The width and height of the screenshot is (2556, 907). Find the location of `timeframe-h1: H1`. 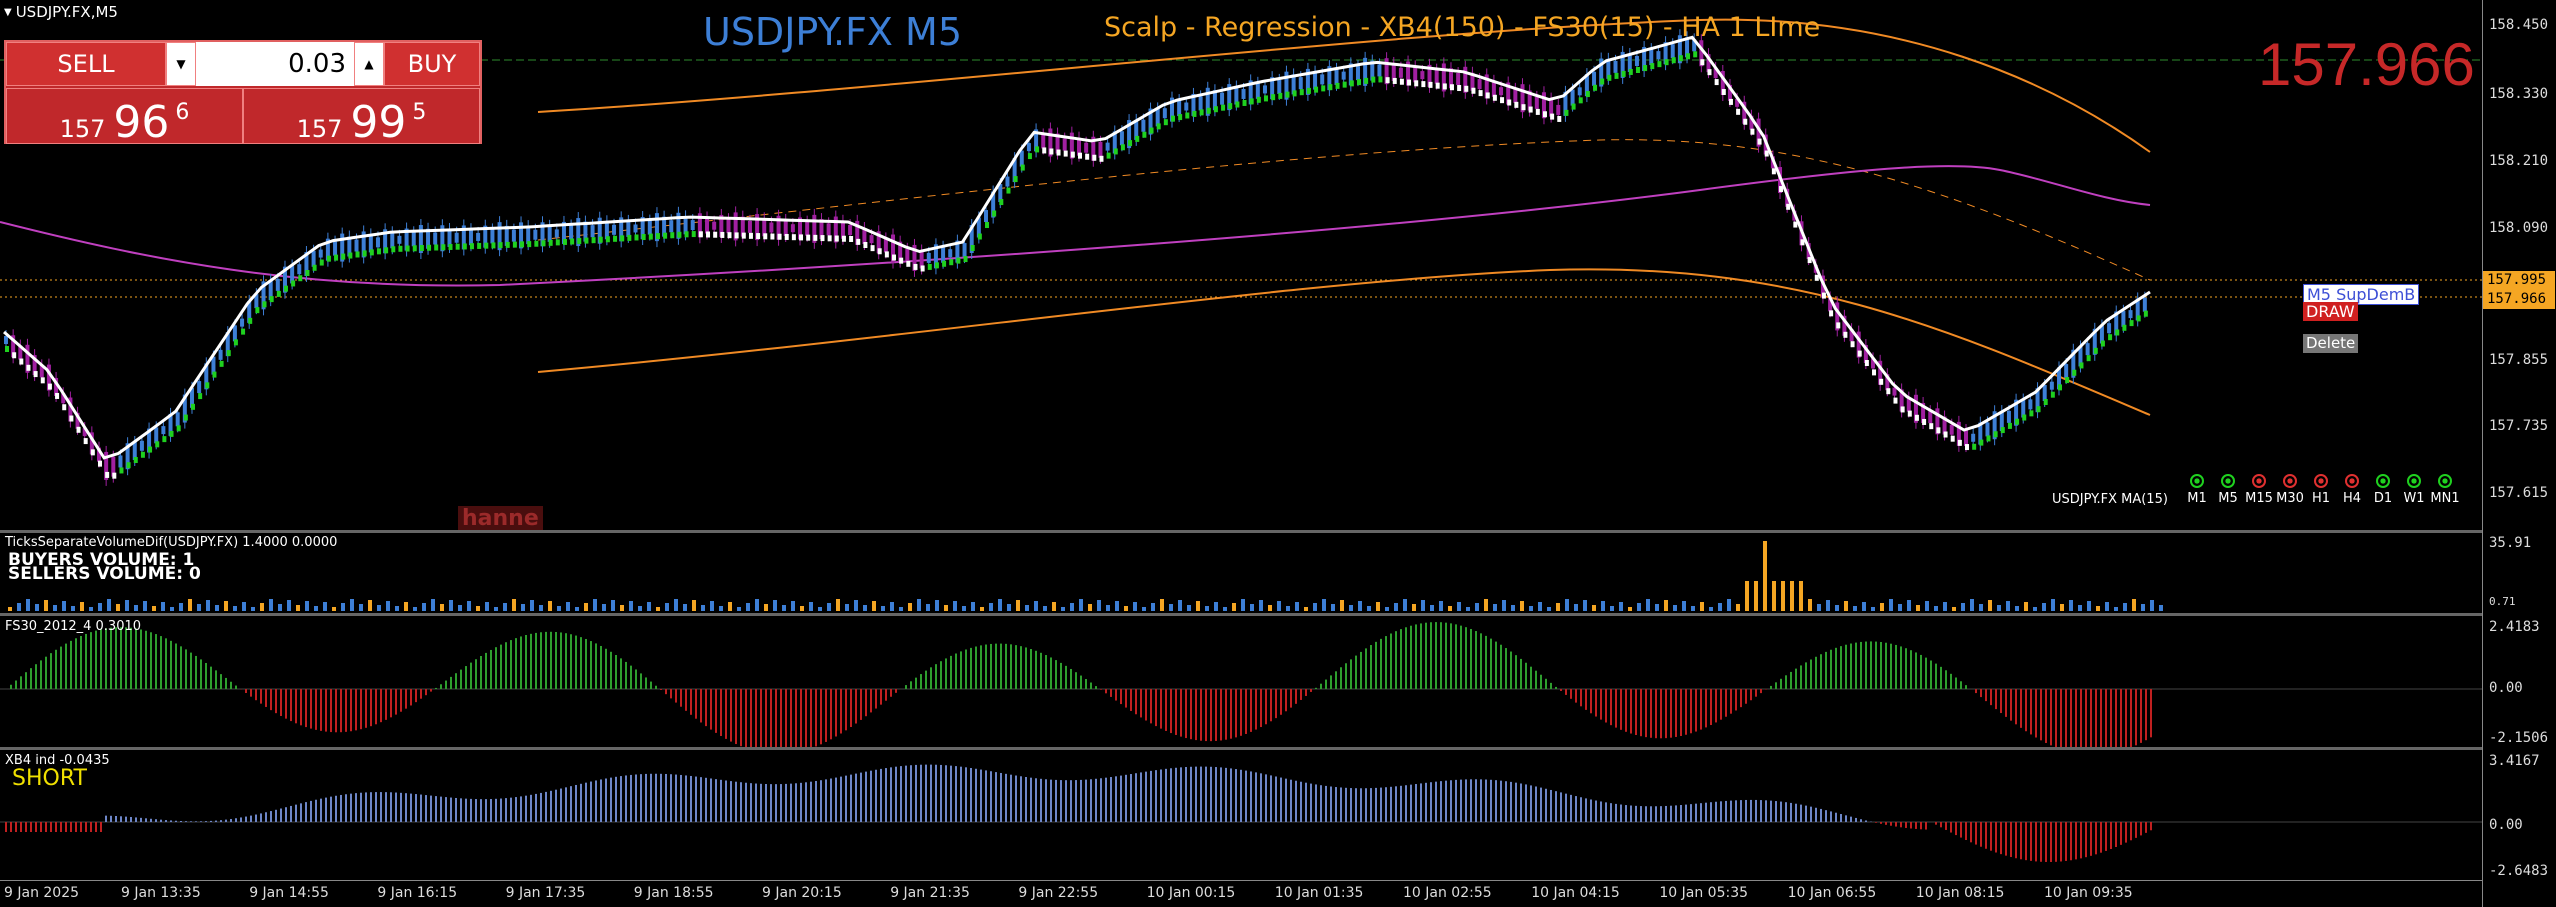

timeframe-h1: H1 is located at coordinates (2321, 490).